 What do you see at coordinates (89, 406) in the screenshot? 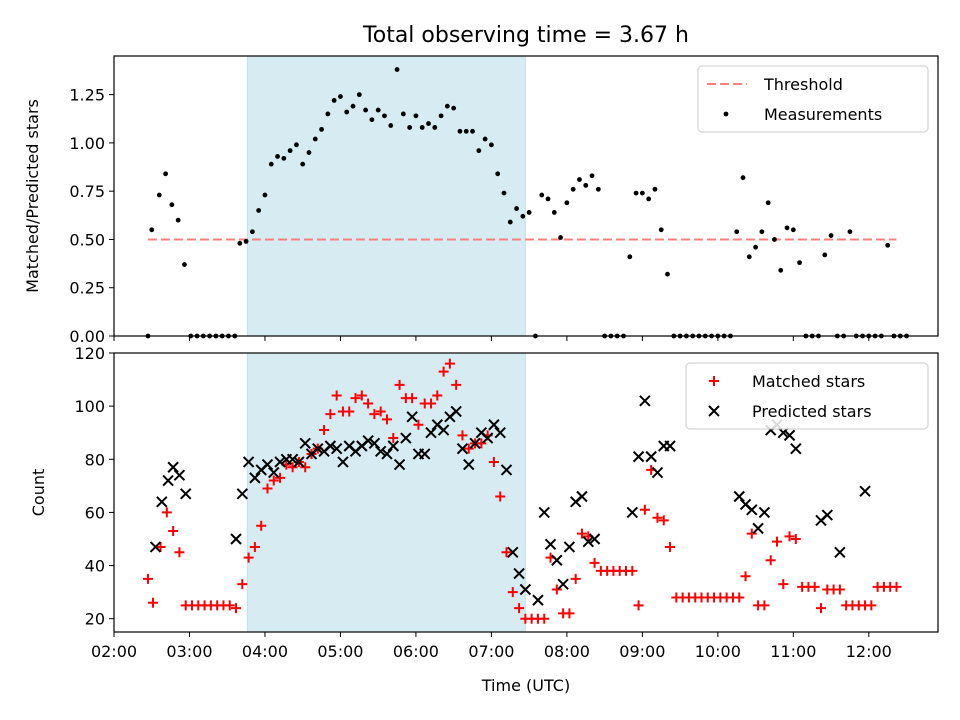
I see `y-tick-label: 100` at bounding box center [89, 406].